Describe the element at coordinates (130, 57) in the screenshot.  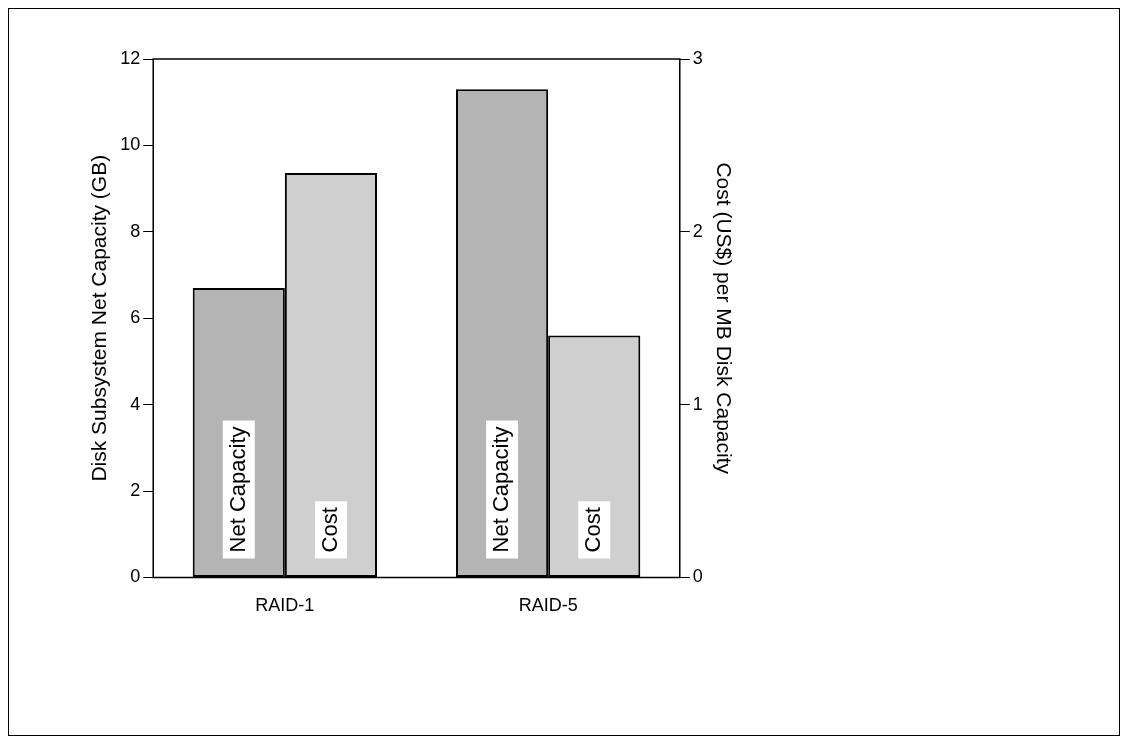
I see `y-tick-label: 12` at that location.